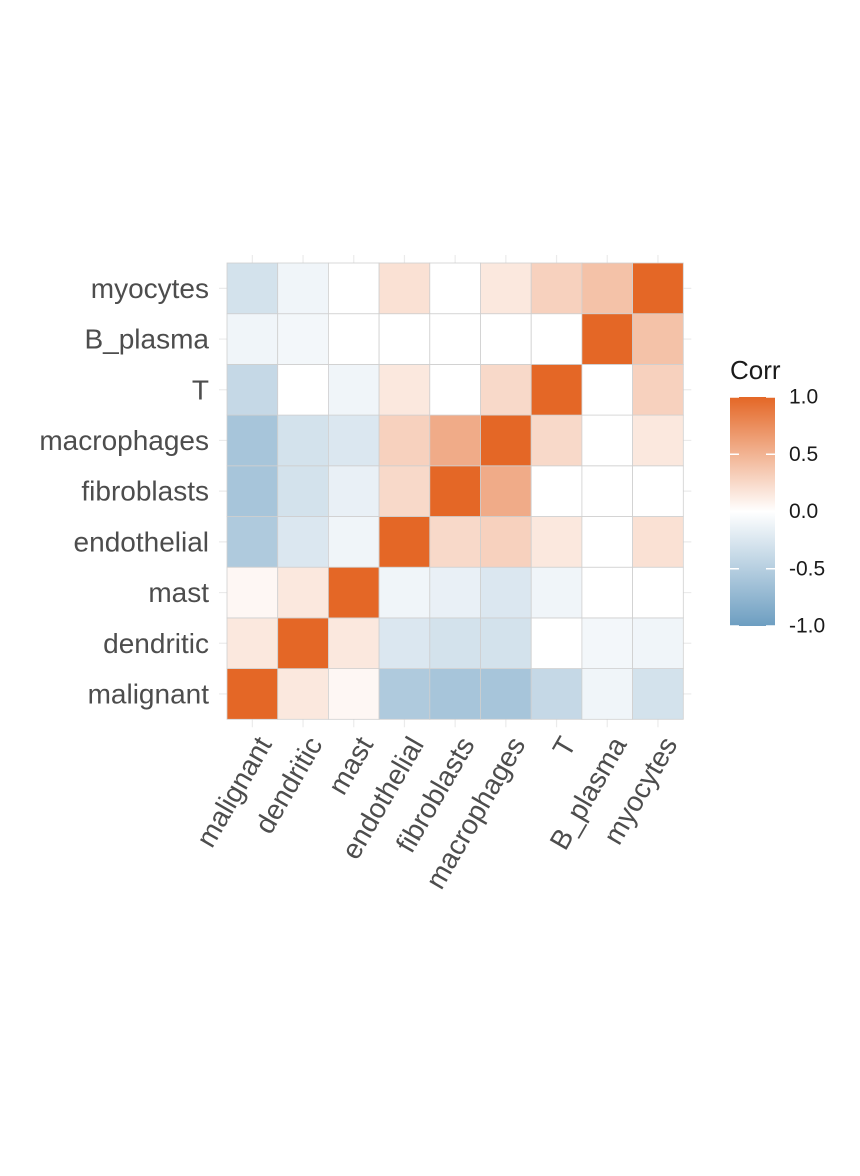  I want to click on heatmap-cell-malignant-fibroblasts, so click(252, 491).